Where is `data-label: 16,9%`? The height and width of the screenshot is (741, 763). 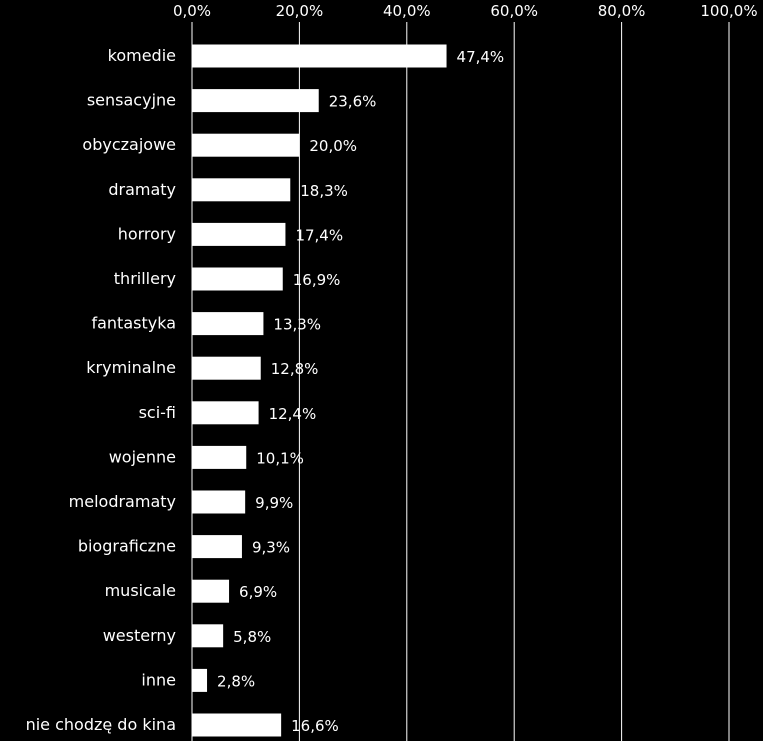
data-label: 16,9% is located at coordinates (317, 280).